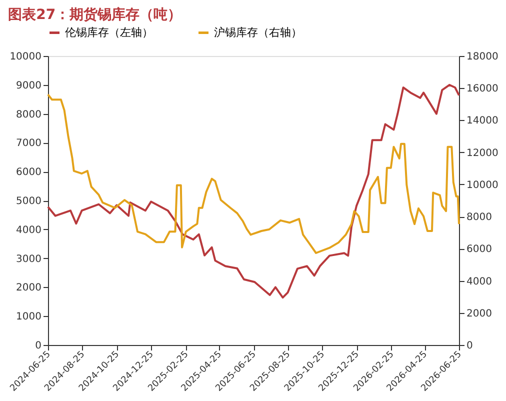  What do you see at coordinates (95, 14) in the screenshot?
I see `chart-title: 图表27：期货锡库存（吨）` at bounding box center [95, 14].